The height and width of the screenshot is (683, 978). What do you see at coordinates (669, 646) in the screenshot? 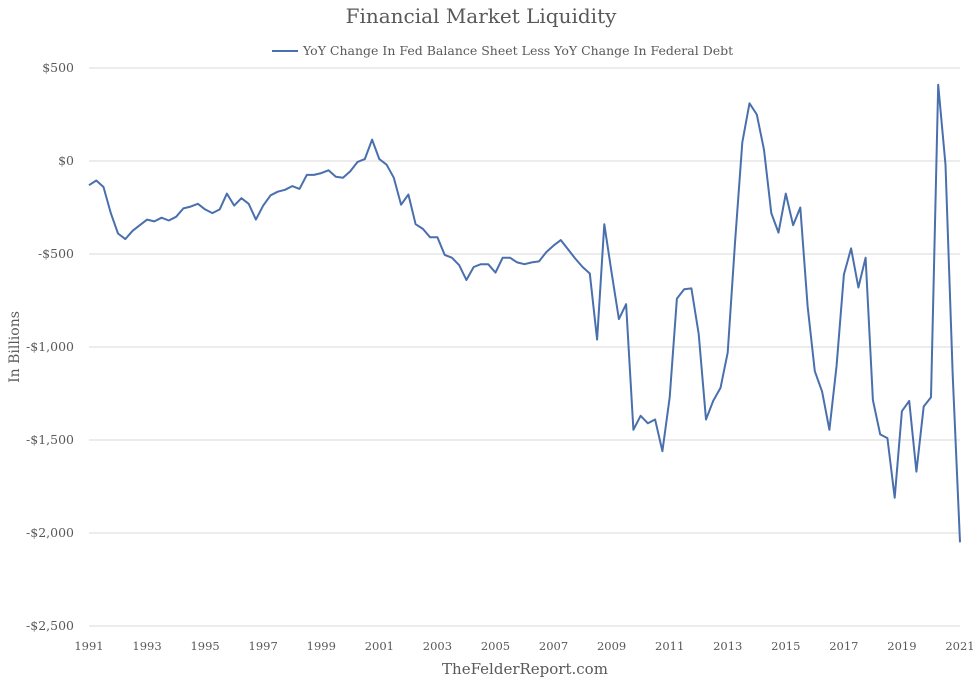
I see `x-tick-label: 2011` at bounding box center [669, 646].